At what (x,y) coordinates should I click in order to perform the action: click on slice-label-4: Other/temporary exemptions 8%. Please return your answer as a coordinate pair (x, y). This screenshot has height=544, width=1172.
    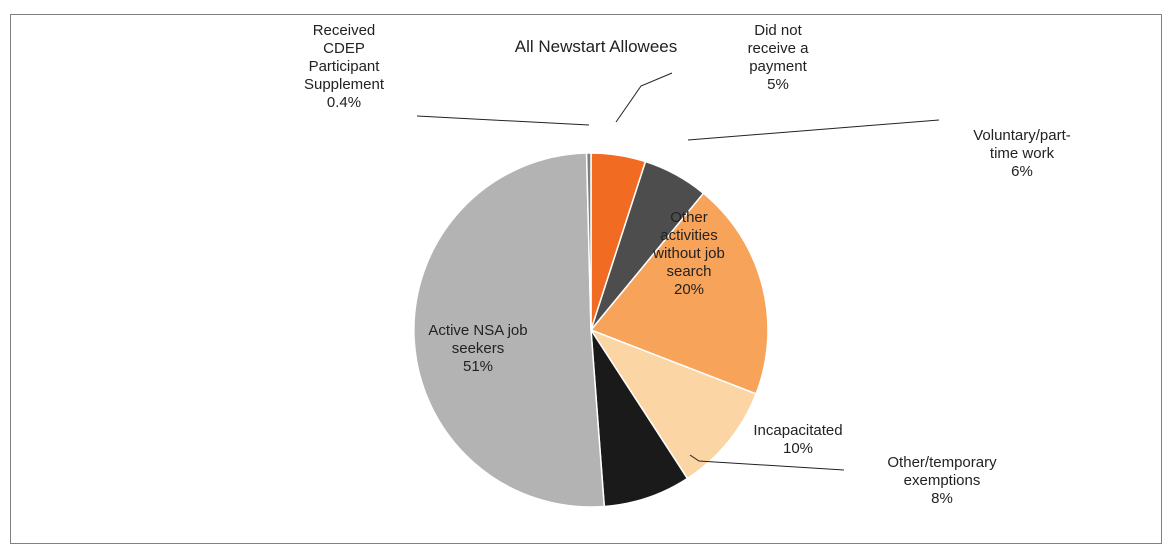
    Looking at the image, I should click on (942, 480).